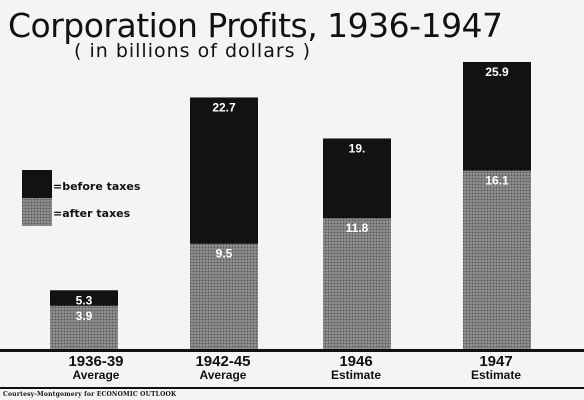 The width and height of the screenshot is (584, 400). I want to click on chart-title: Corporation Profits, 1936-1947, so click(255, 25).